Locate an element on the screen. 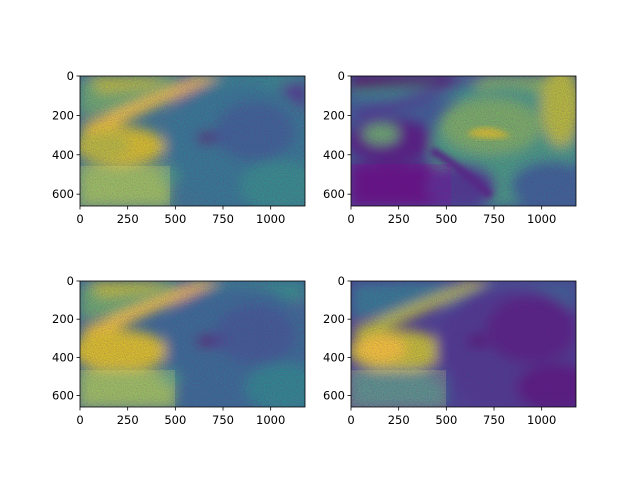 Image resolution: width=640 pixels, height=480 pixels. subplot-top-left: 0 250 500 750 1000 0 200 400 600 is located at coordinates (186, 147).